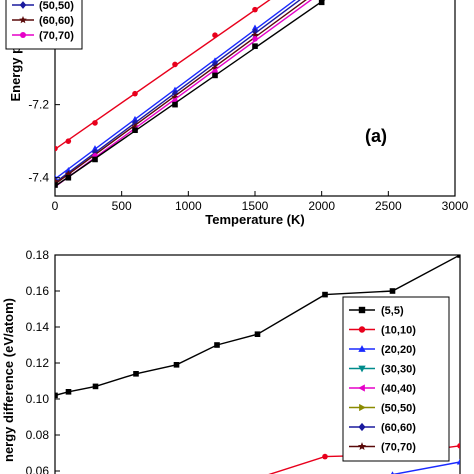 The image size is (474, 474). I want to click on panel-a-legend-box, so click(44, 25).